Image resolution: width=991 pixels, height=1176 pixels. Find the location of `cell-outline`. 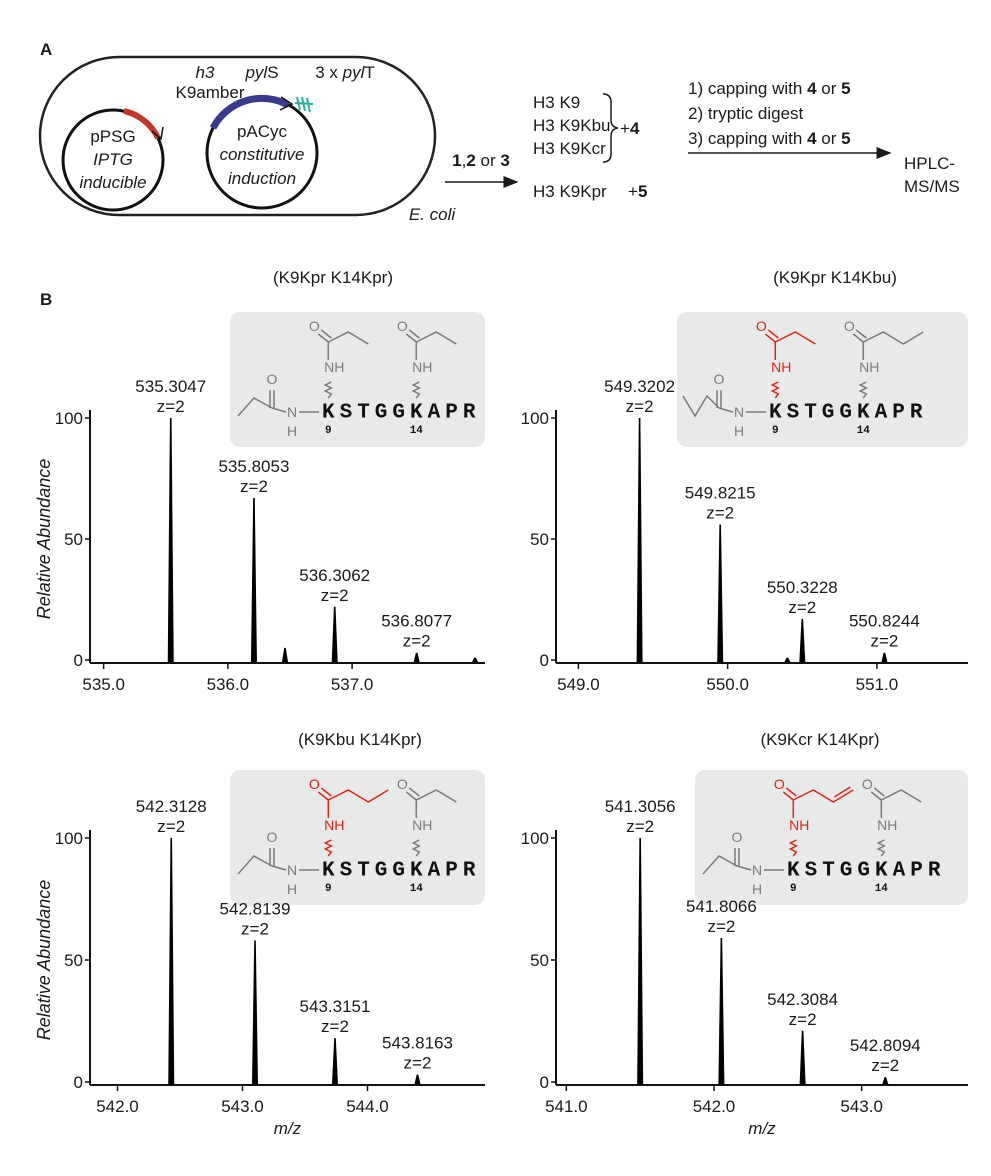

cell-outline is located at coordinates (237, 136).